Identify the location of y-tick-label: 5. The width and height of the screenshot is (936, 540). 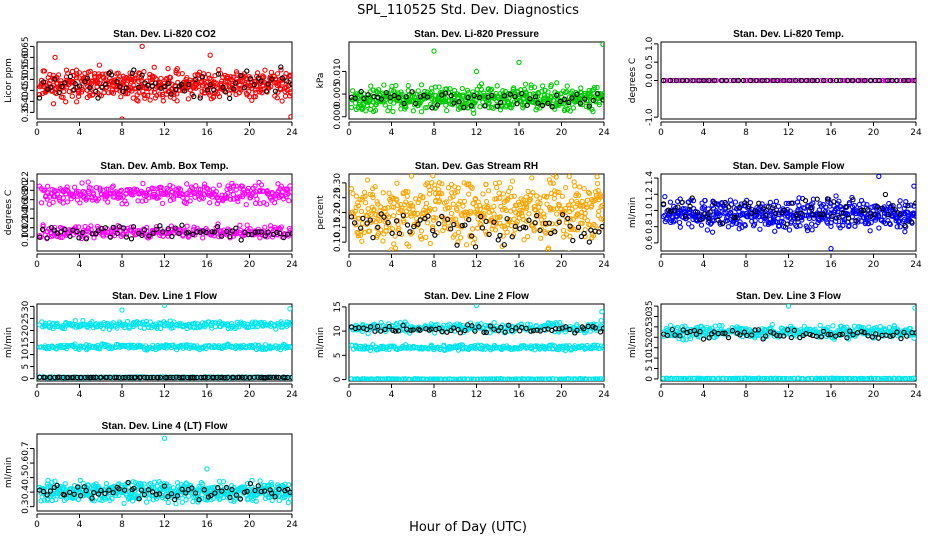
(650, 369).